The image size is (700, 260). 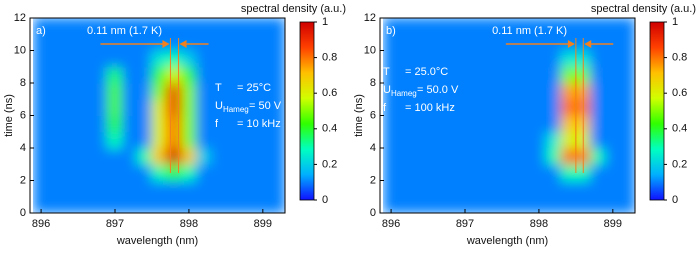 What do you see at coordinates (254, 88) in the screenshot?
I see `parameter-value: = 25°C` at bounding box center [254, 88].